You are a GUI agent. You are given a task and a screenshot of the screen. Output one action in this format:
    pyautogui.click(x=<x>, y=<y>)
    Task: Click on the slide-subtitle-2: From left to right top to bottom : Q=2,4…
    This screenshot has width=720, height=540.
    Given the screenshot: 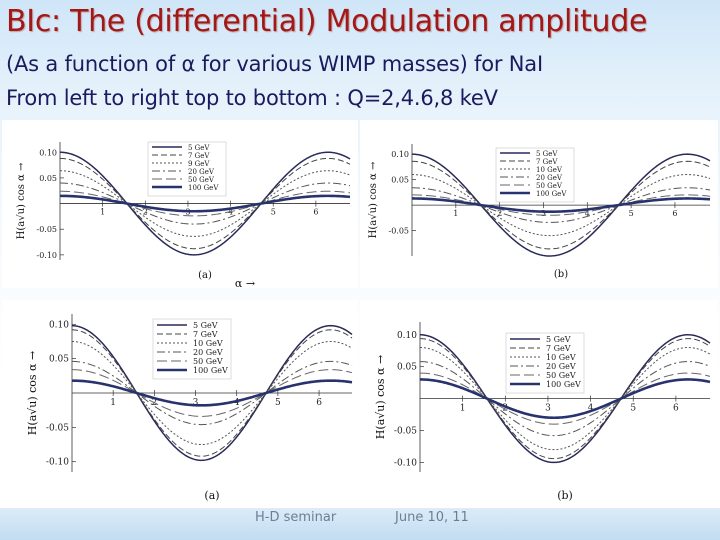 What is the action you would take?
    pyautogui.click(x=252, y=98)
    